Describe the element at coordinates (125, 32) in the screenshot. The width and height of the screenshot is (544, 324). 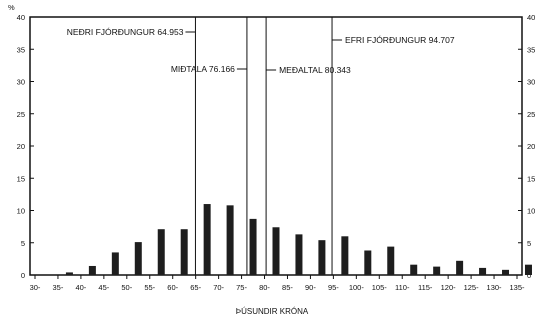
I see `annotation-label: NEÐRI FJÓRÐUNGUR 64.953` at that location.